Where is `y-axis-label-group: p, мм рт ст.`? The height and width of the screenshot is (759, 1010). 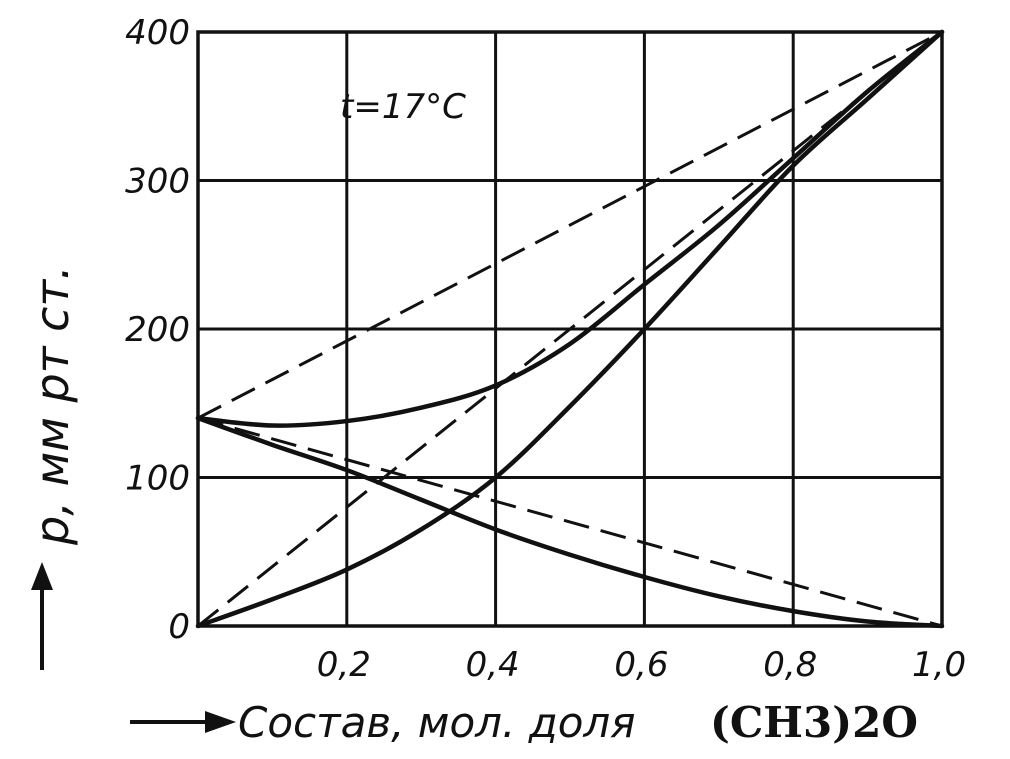
y-axis-label-group: p, мм рт ст. is located at coordinates (52, 467).